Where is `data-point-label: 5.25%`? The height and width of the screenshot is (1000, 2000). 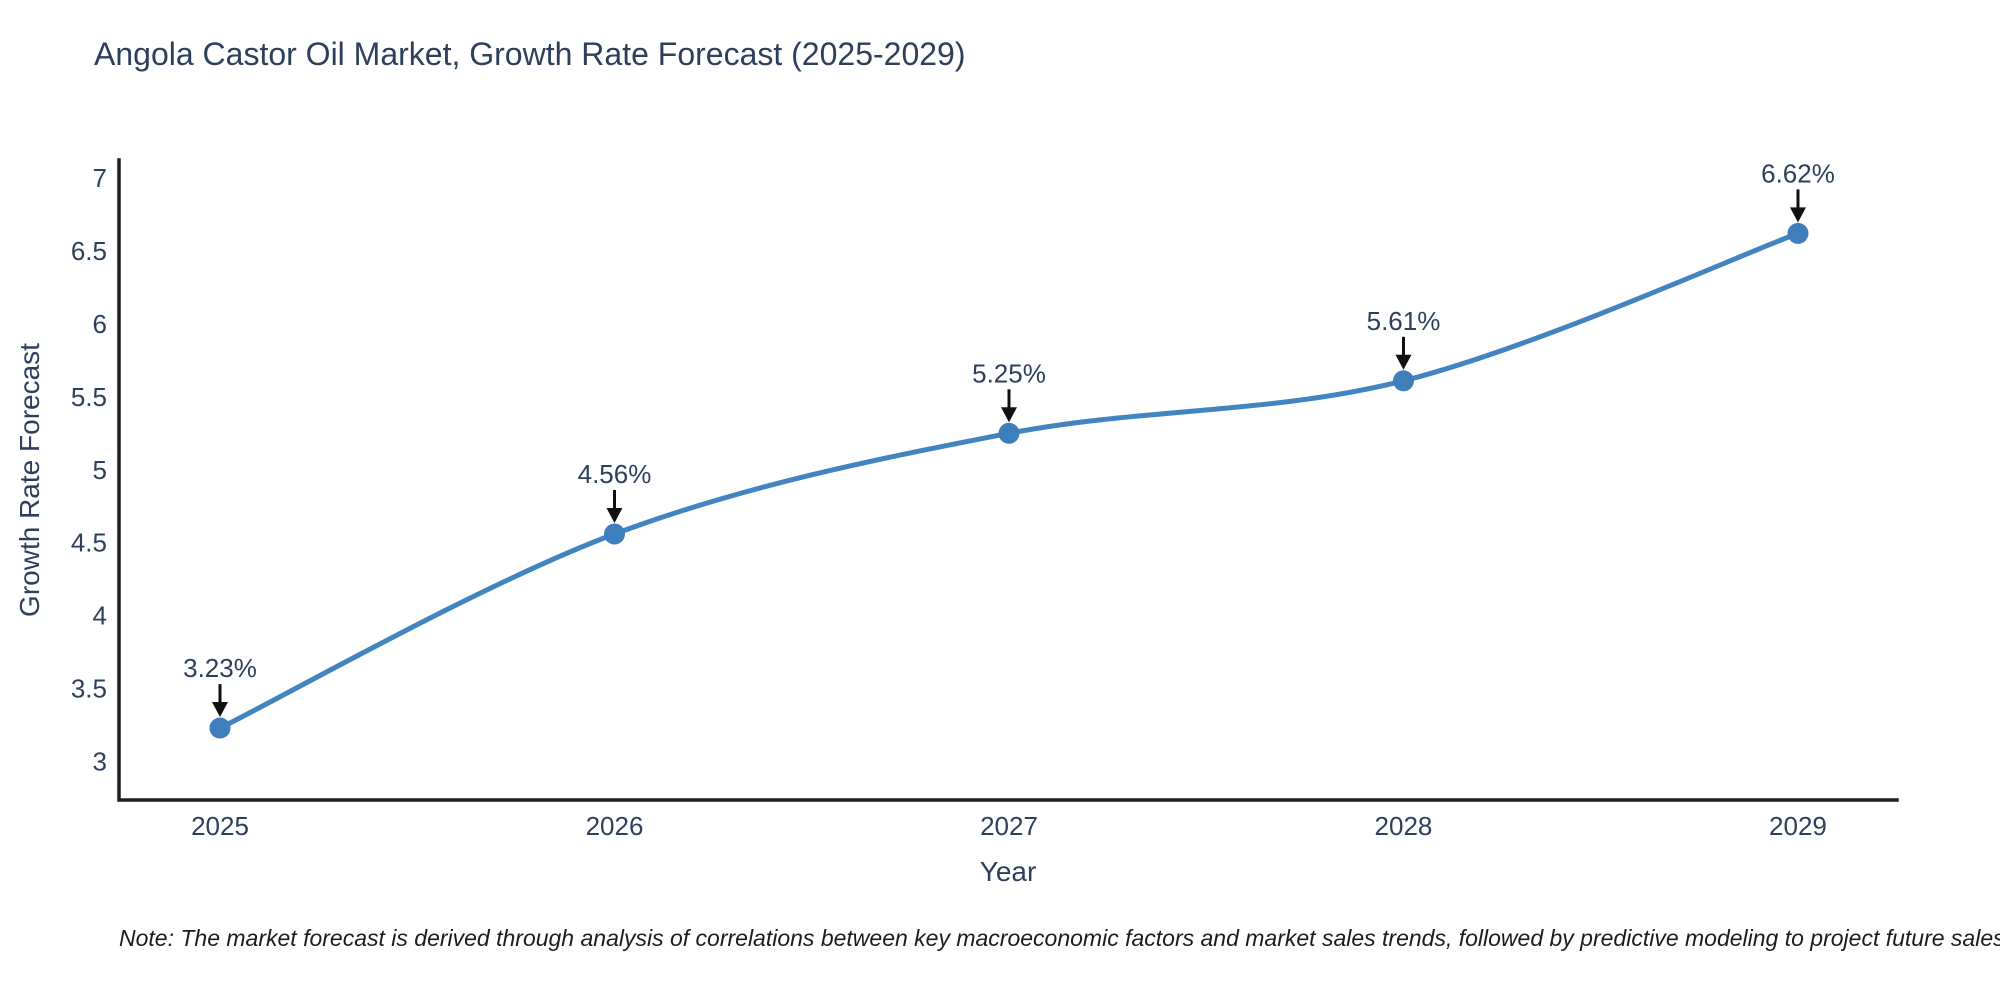
data-point-label: 5.25% is located at coordinates (1009, 373).